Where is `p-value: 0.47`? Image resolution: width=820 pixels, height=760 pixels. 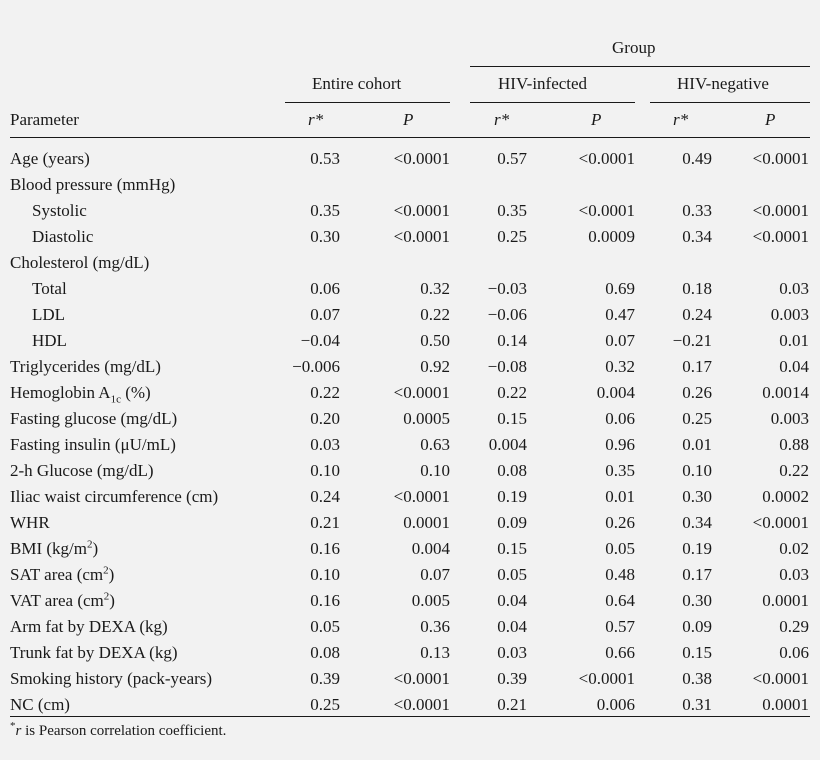 p-value: 0.47 is located at coordinates (620, 314).